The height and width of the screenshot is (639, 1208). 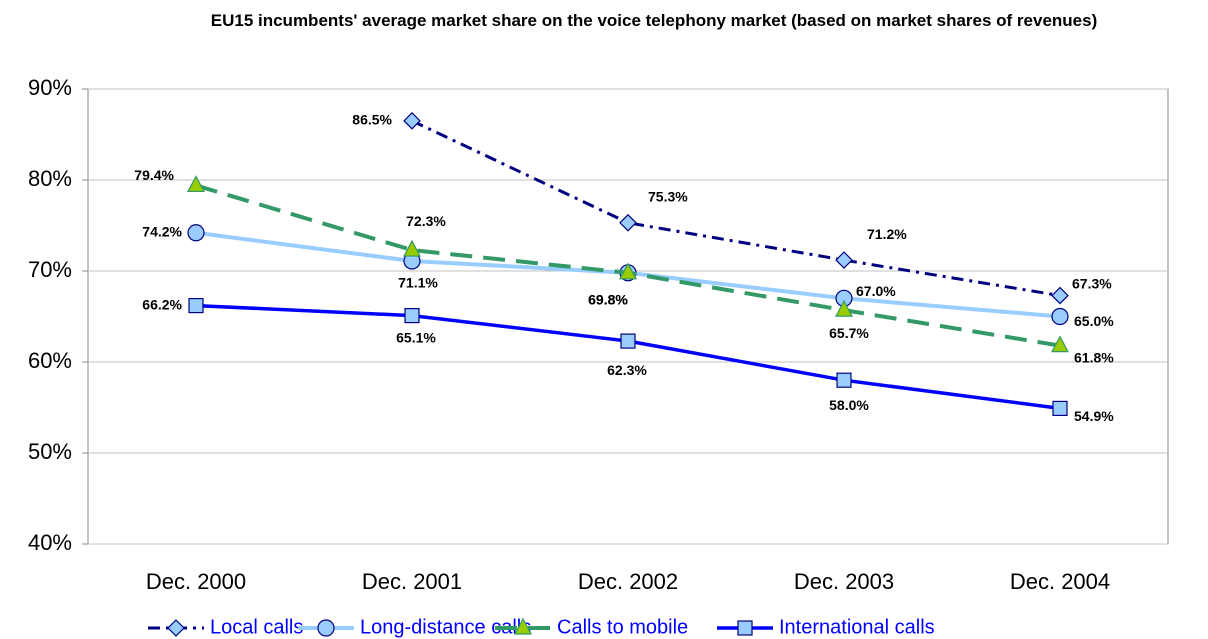 What do you see at coordinates (426, 221) in the screenshot?
I see `data-label: 72.3%` at bounding box center [426, 221].